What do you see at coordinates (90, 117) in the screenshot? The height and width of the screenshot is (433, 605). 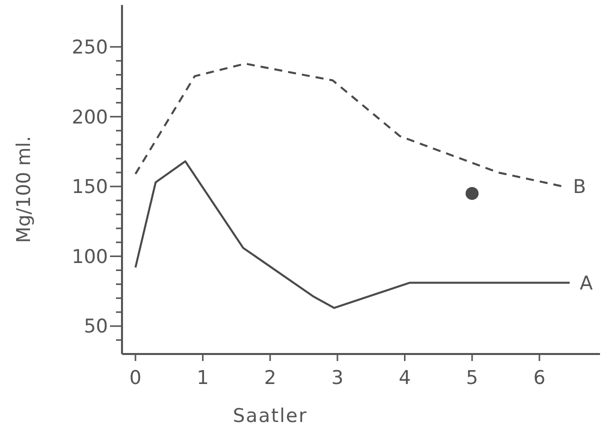 I see `y-tick-label: 200` at bounding box center [90, 117].